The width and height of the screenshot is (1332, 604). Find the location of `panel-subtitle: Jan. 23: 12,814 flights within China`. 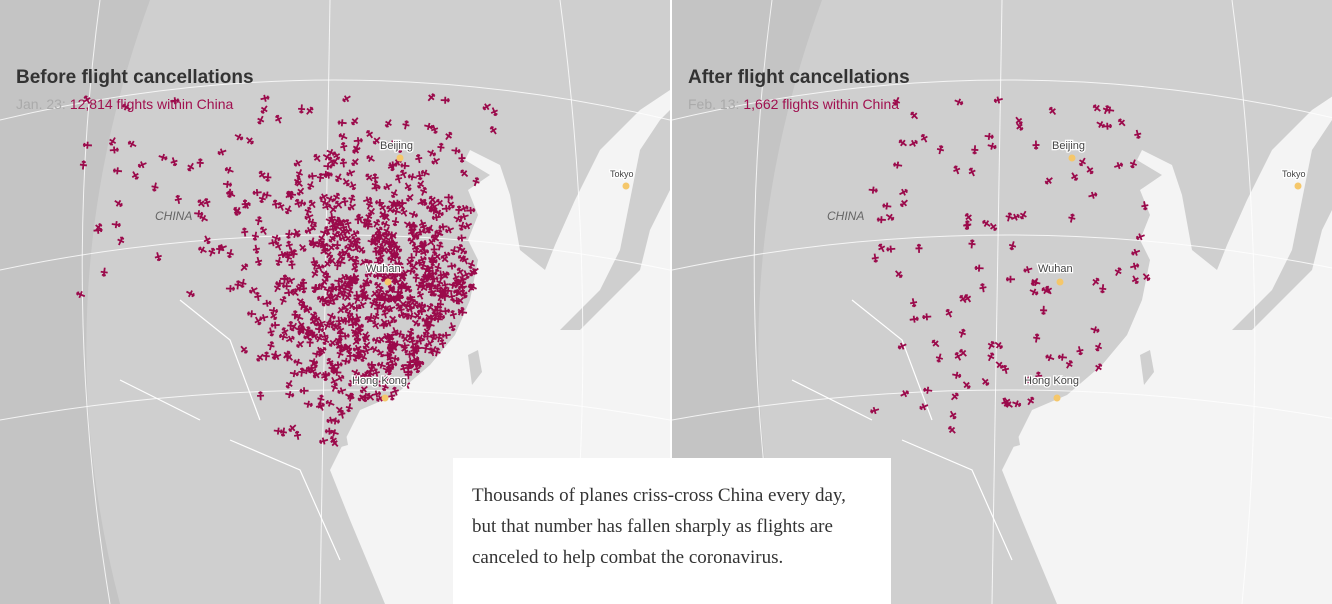

panel-subtitle: Jan. 23: 12,814 flights within China is located at coordinates (124, 104).